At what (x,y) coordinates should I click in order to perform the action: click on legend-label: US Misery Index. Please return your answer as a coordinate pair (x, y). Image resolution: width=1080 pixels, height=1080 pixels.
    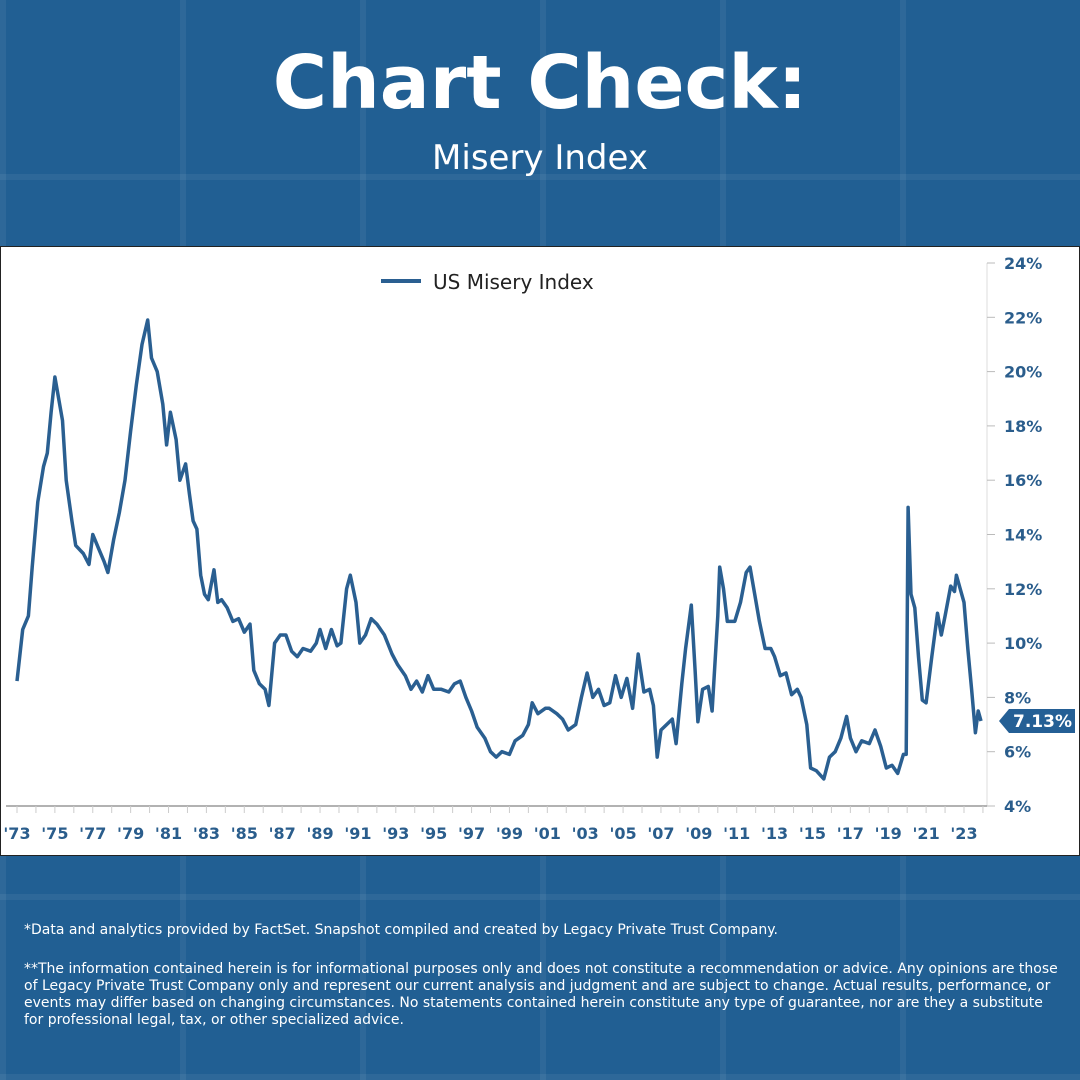
    Looking at the image, I should click on (513, 282).